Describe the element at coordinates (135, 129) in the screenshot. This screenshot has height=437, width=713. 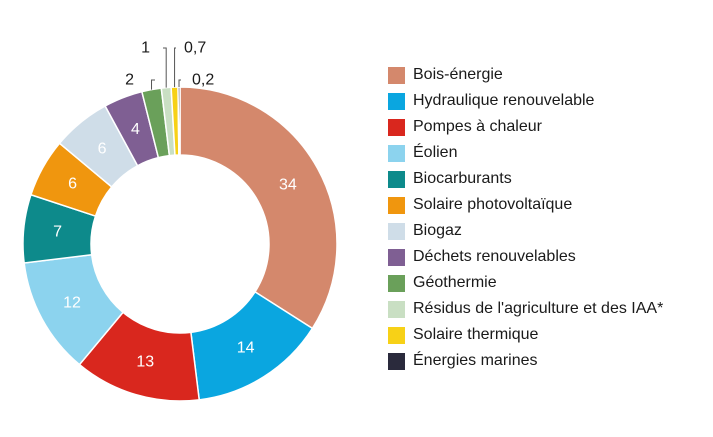
I see `slice-label-dechets-renouvelables: 4` at that location.